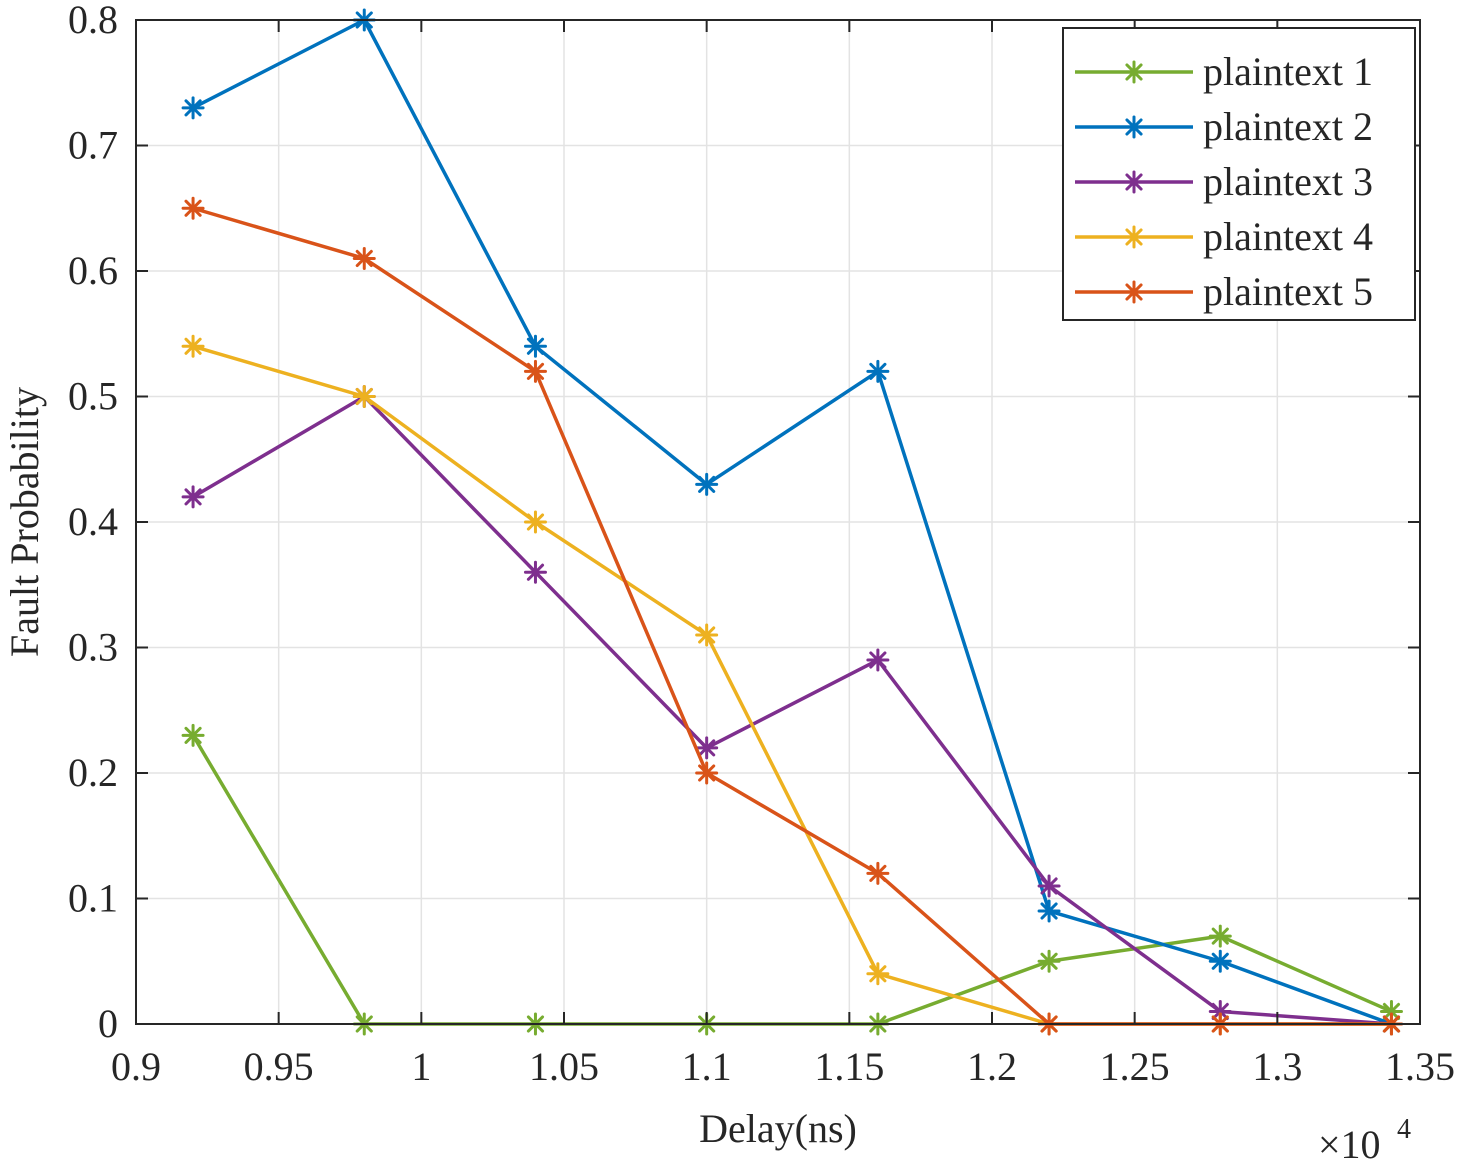  Describe the element at coordinates (108, 1023) in the screenshot. I see `y-tick-label: 0` at that location.